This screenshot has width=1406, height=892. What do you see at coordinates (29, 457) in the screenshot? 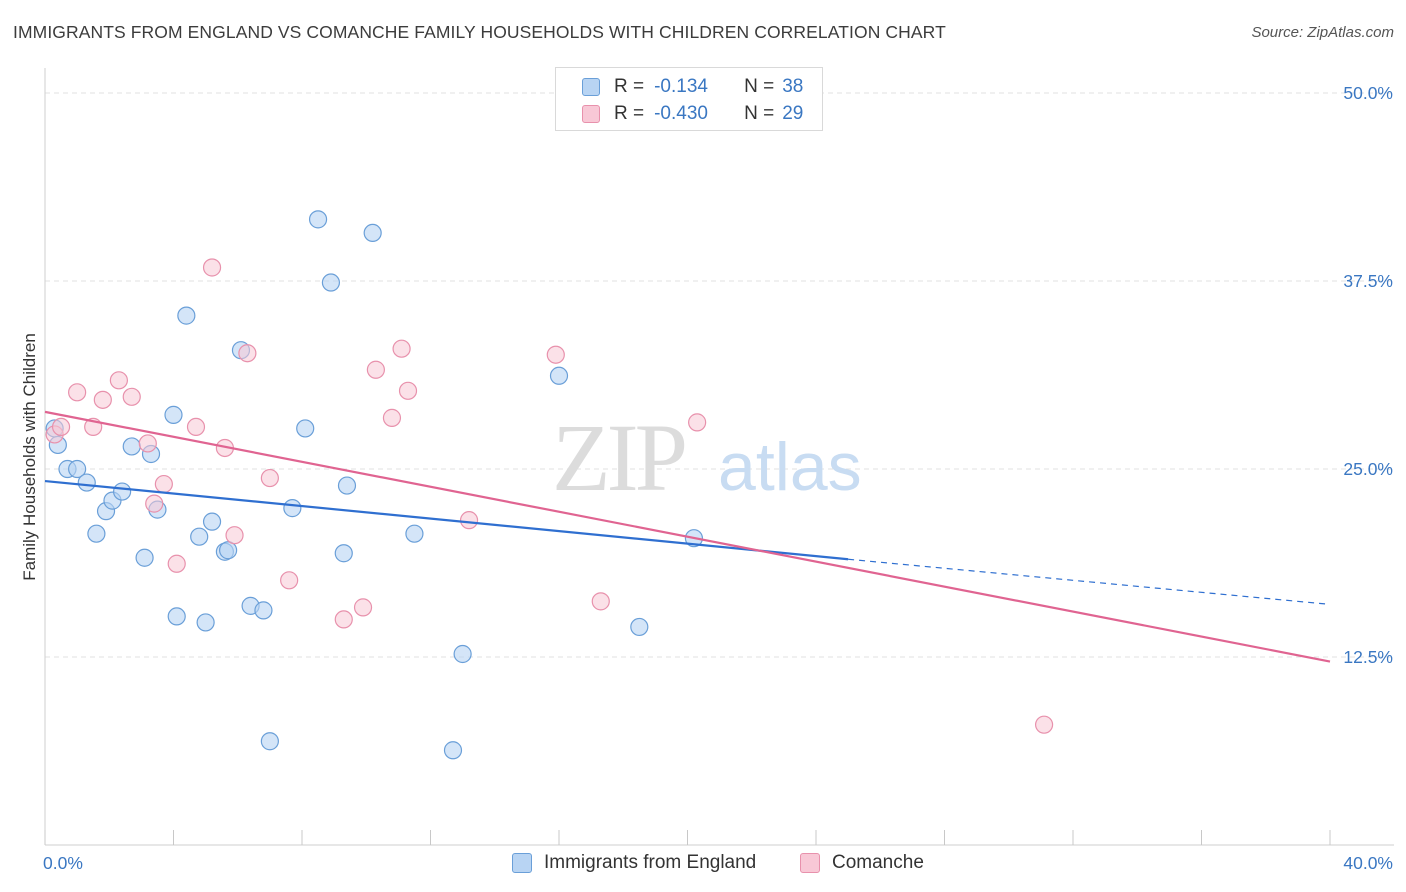
I see `y-axis-label: Family Households with Children` at bounding box center [29, 457].